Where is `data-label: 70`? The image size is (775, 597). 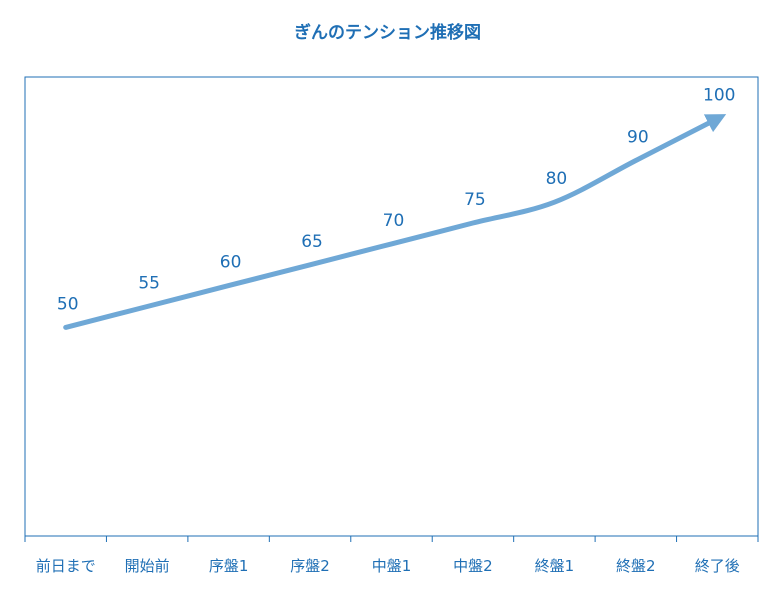
data-label: 70 is located at coordinates (394, 221).